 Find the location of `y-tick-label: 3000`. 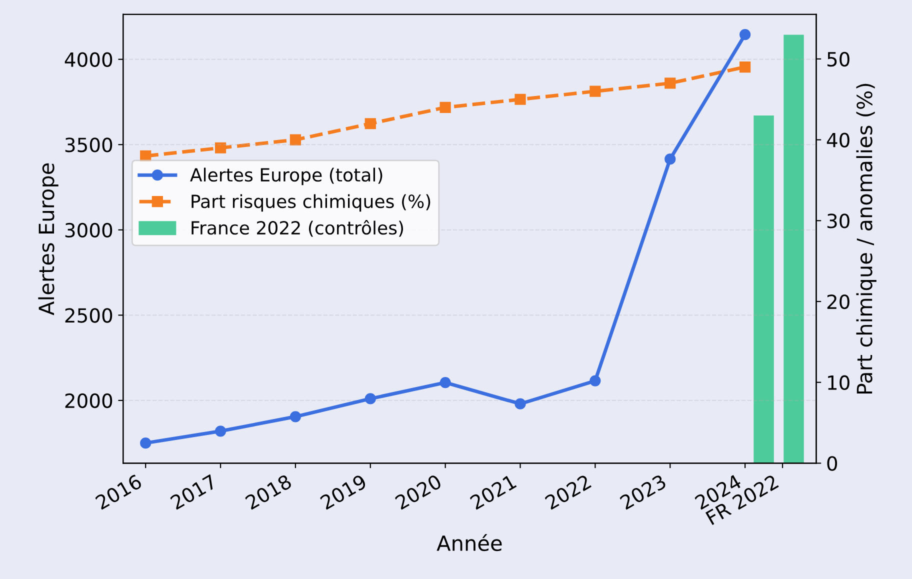

y-tick-label: 3000 is located at coordinates (88, 230).